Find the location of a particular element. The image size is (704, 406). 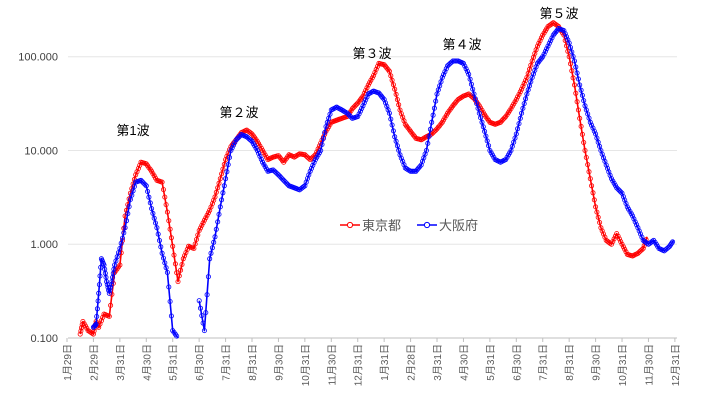

legend-marker is located at coordinates (350, 225).